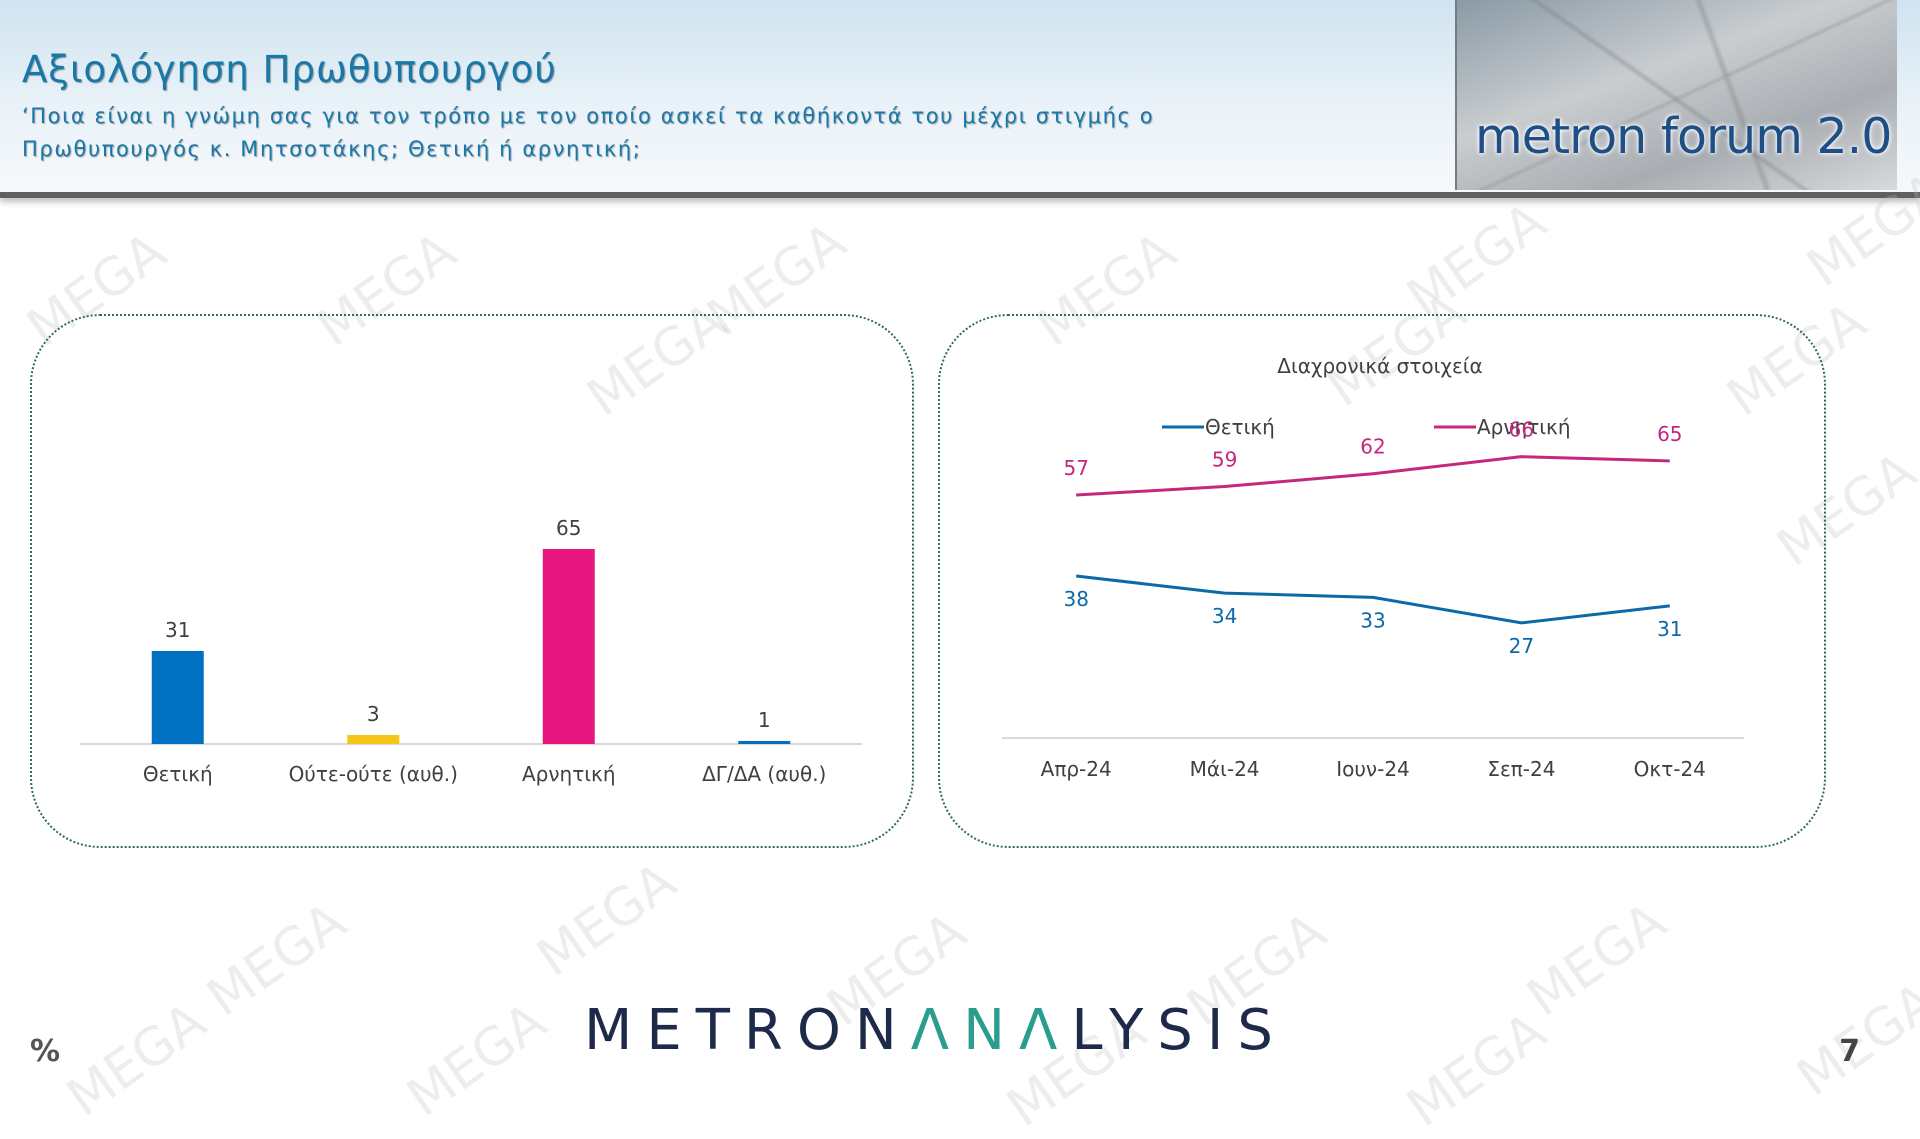  What do you see at coordinates (1683, 136) in the screenshot?
I see `banner-text: metron forum 2.0` at bounding box center [1683, 136].